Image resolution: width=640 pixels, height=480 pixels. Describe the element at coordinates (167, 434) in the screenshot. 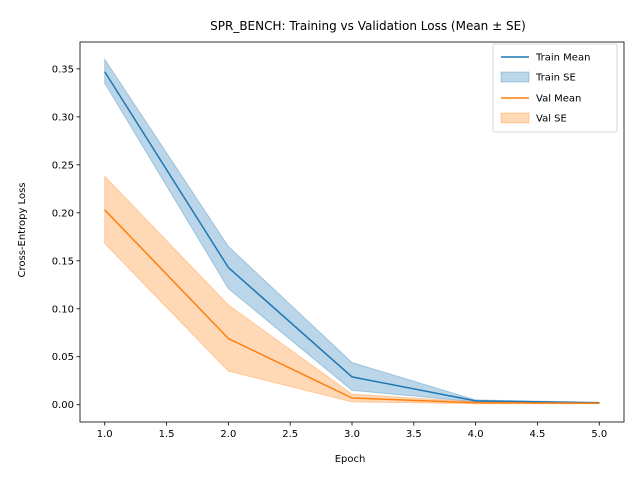

I see `x-tick-label: 1.5` at that location.